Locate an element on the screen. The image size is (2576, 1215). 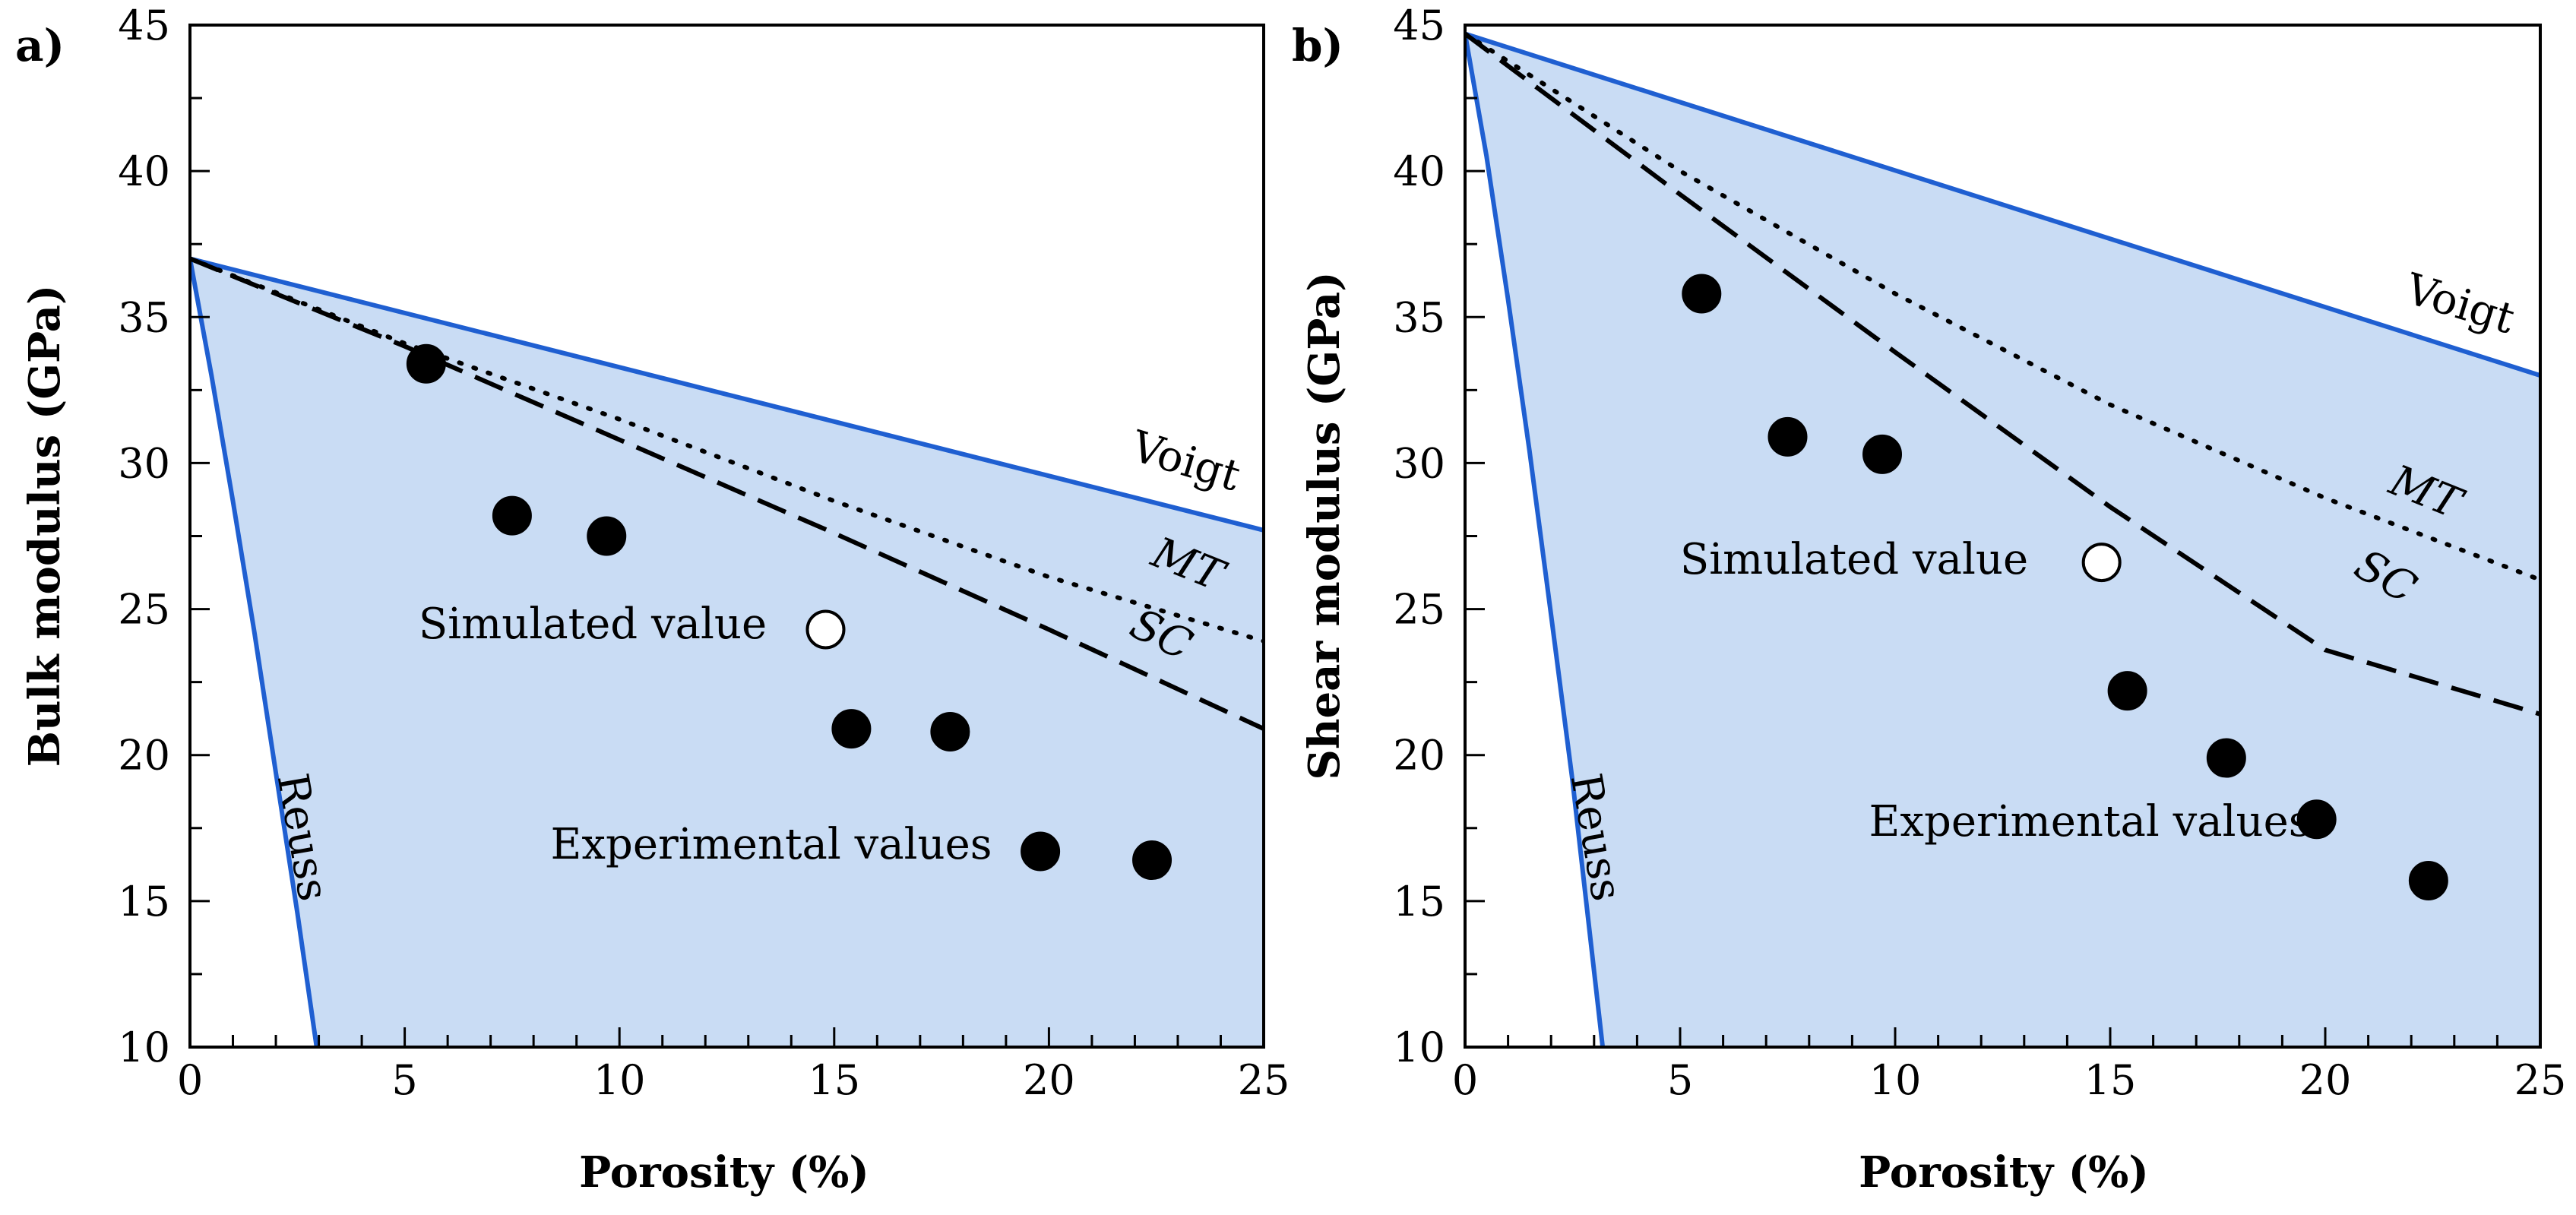
panel-b-x-tick-label: 10 is located at coordinates (1896, 1080).